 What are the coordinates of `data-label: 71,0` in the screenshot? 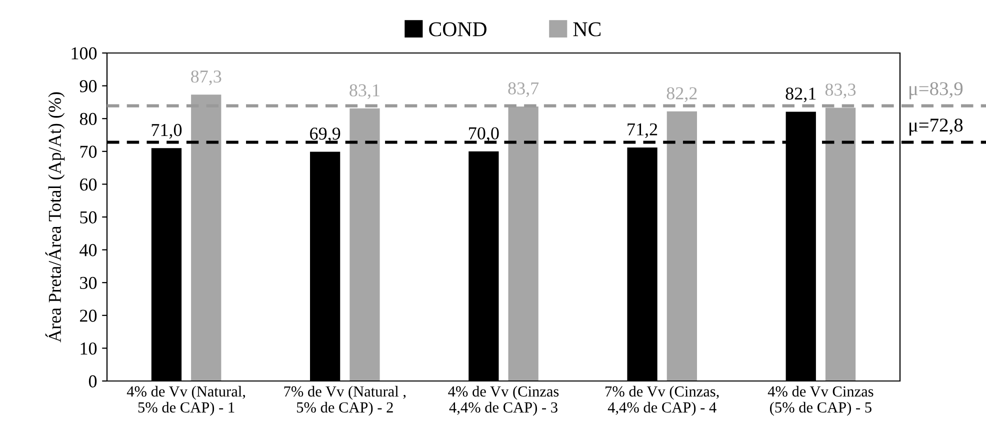 It's located at (167, 131).